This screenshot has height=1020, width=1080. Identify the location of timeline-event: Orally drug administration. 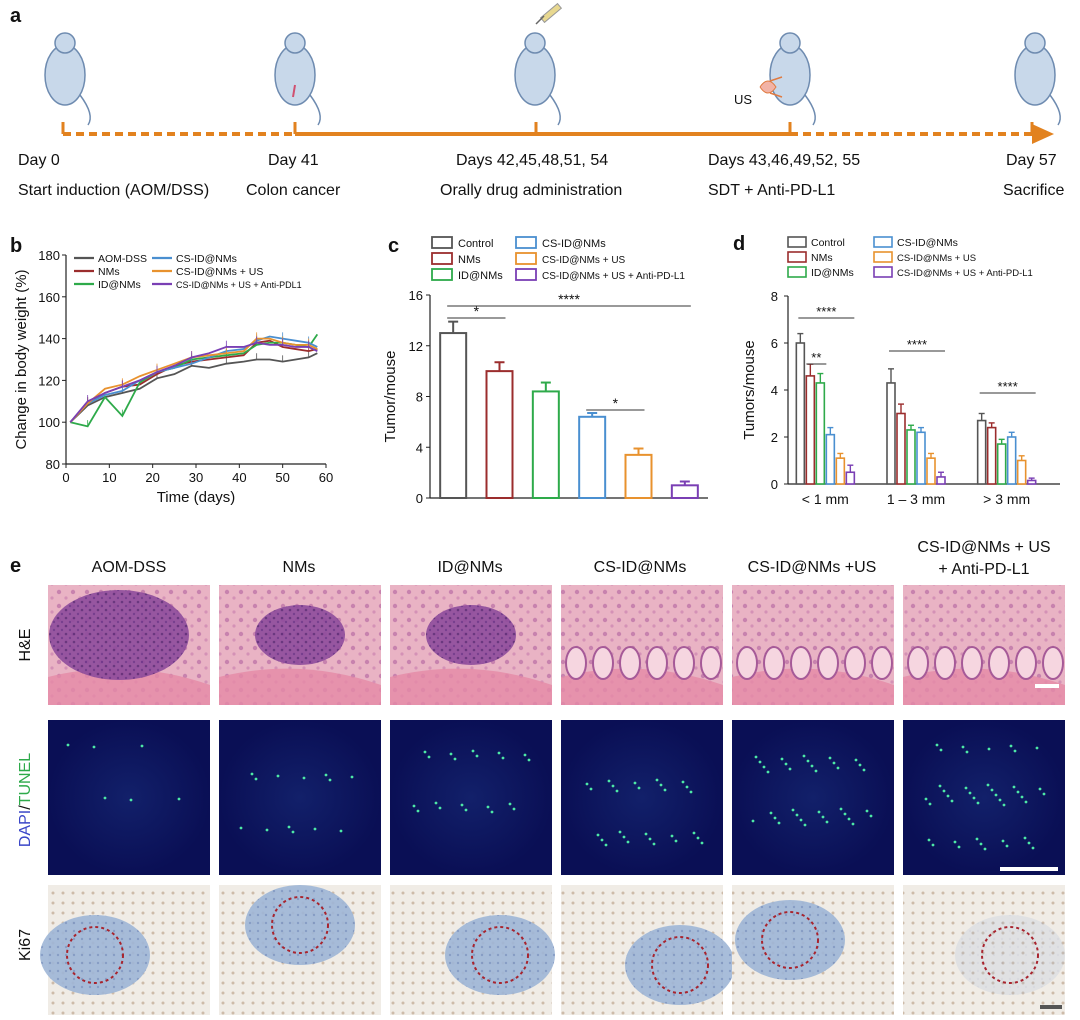
(531, 190).